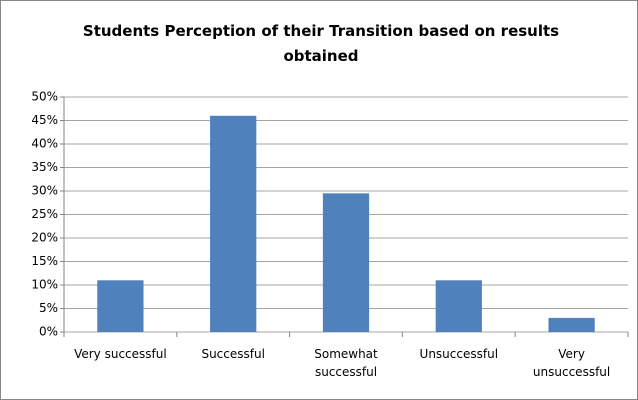 This screenshot has height=400, width=638. What do you see at coordinates (44, 285) in the screenshot?
I see `y-tick-label: 10%` at bounding box center [44, 285].